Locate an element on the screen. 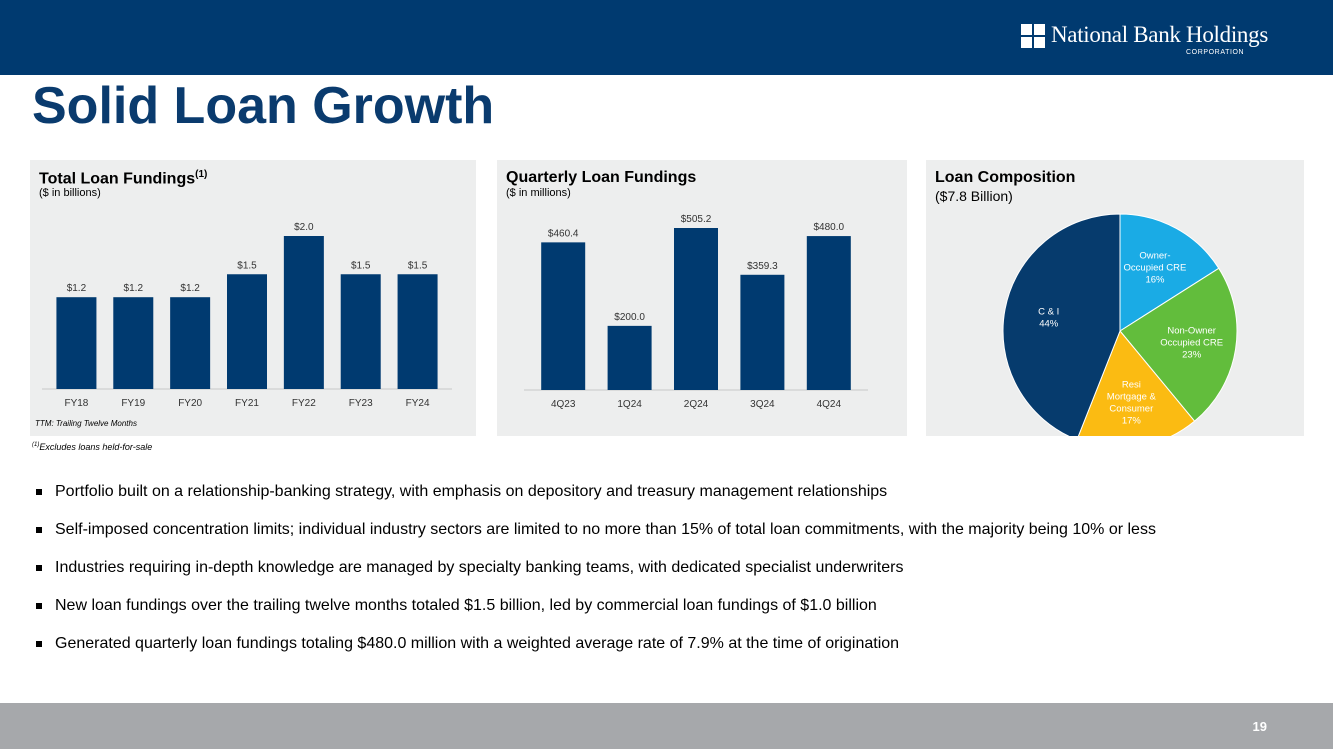 This screenshot has height=749, width=1333. footnote: (1)Excludes loans held-for-sale is located at coordinates (92, 447).